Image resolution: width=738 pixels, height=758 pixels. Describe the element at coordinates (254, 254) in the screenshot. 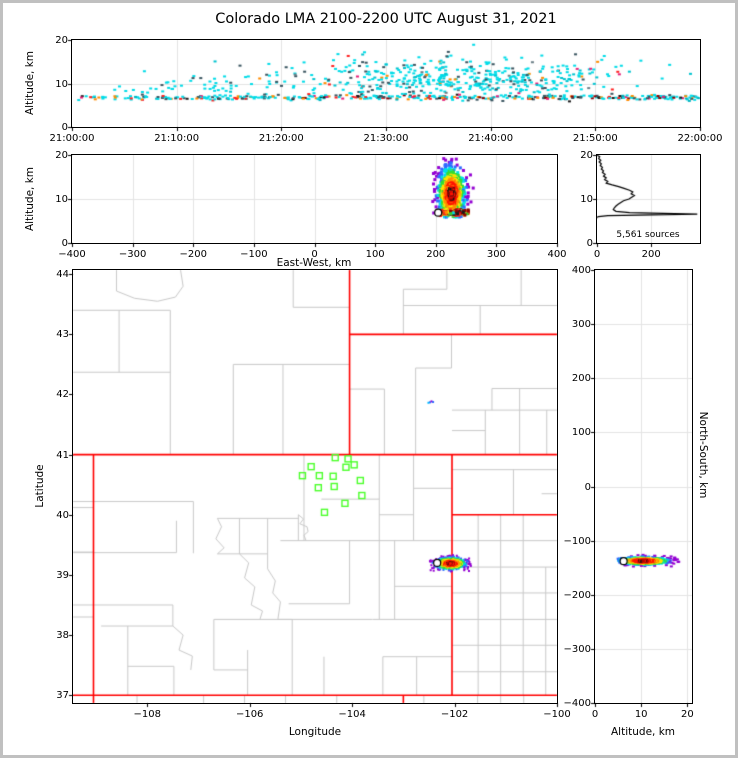

I see `ew-x-tick-label: −100` at that location.